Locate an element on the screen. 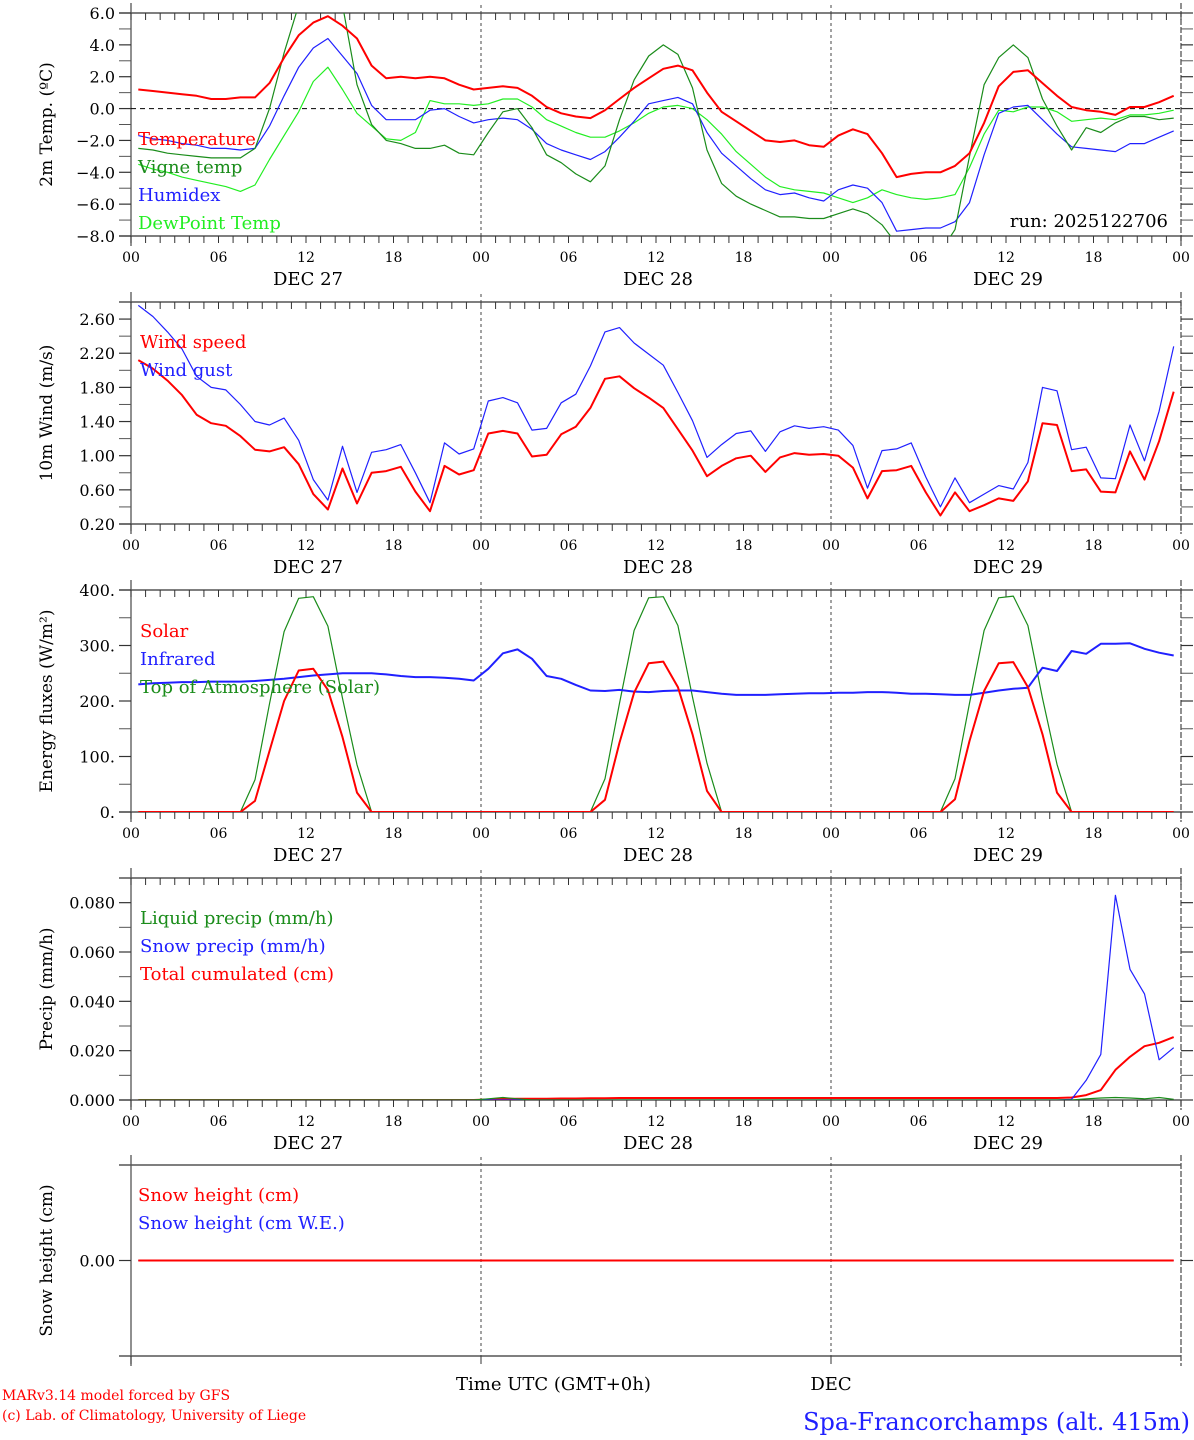  y-tick-label: 300. is located at coordinates (97, 646).